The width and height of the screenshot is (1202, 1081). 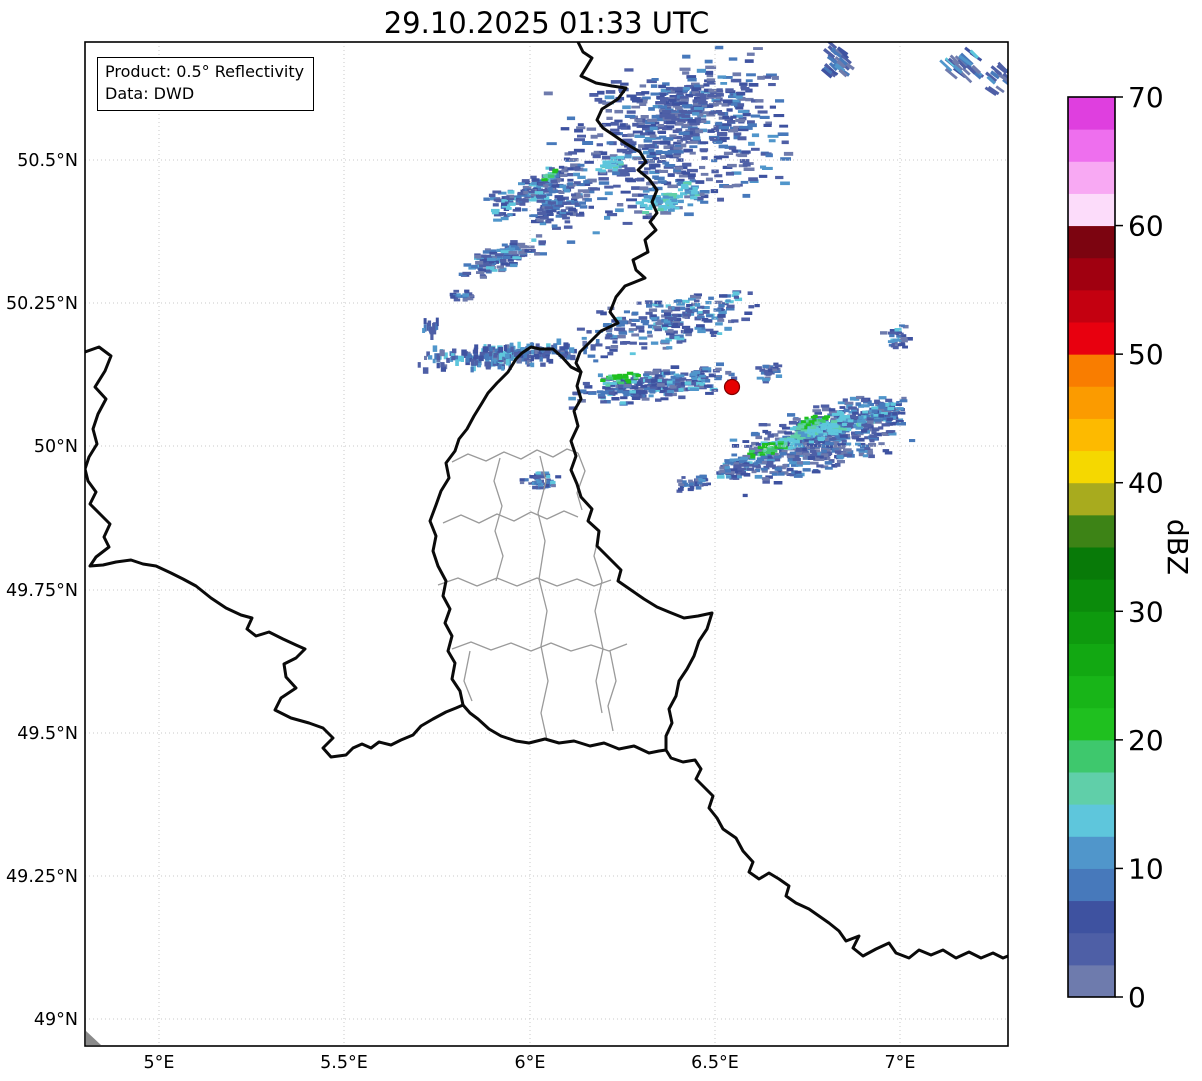 I want to click on region-borders, so click(x=532, y=594).